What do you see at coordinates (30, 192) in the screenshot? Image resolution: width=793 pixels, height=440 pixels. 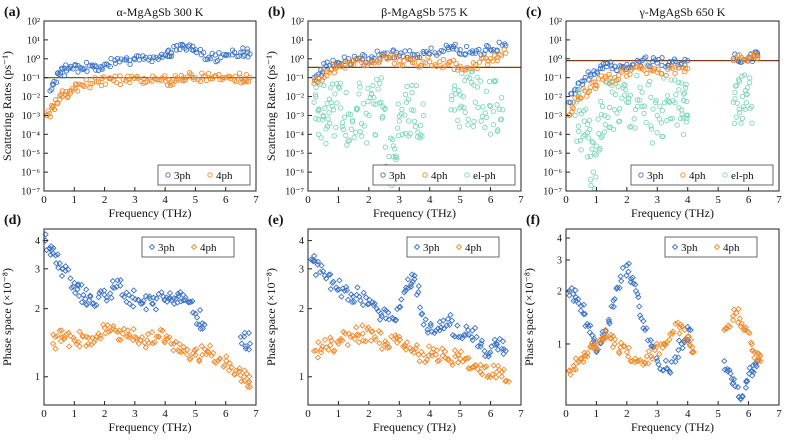 I see `y-tick-label: 10⁻⁷` at bounding box center [30, 192].